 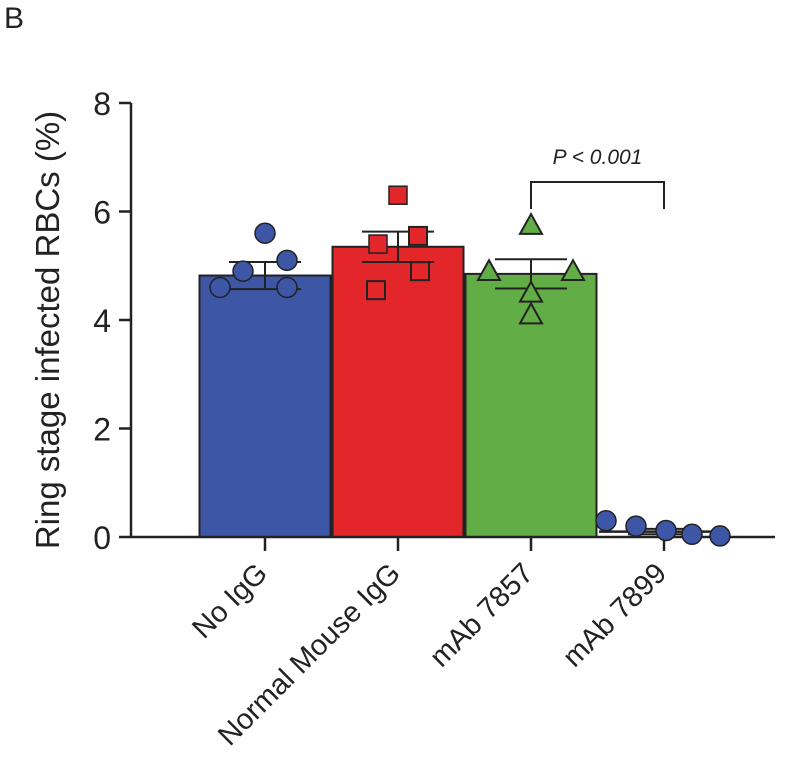 I want to click on y-tick-label-4: 8, so click(x=102, y=104).